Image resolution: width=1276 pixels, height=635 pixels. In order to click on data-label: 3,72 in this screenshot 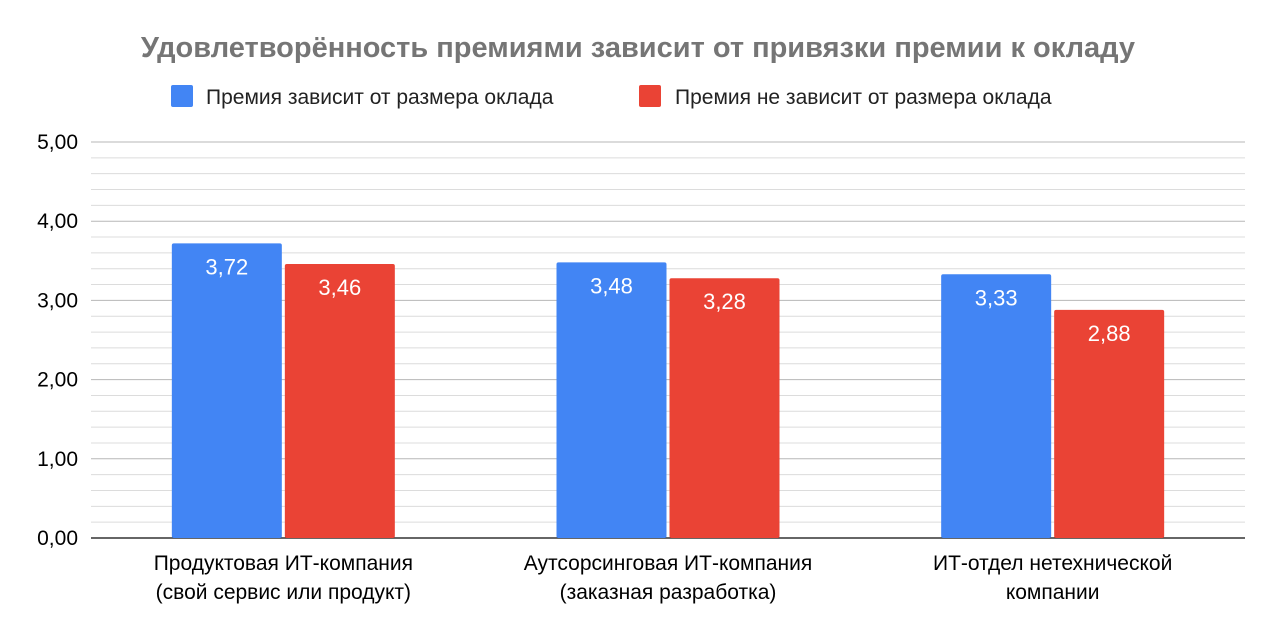, I will do `click(226, 266)`.